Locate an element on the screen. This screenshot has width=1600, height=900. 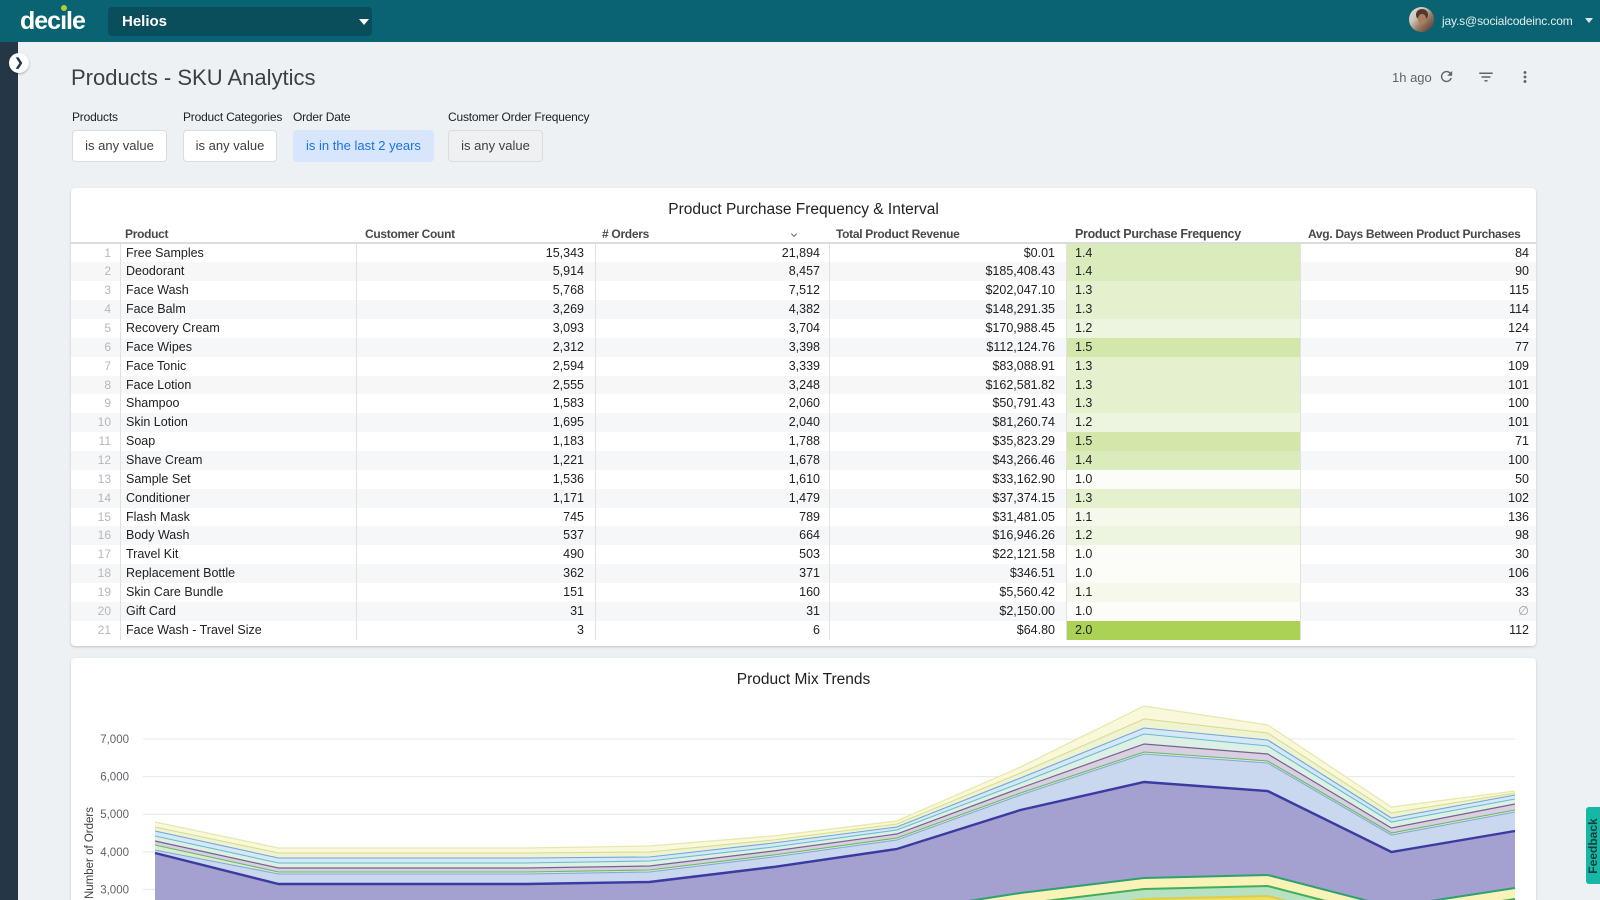
svg-text: 7,000 is located at coordinates (114, 740).